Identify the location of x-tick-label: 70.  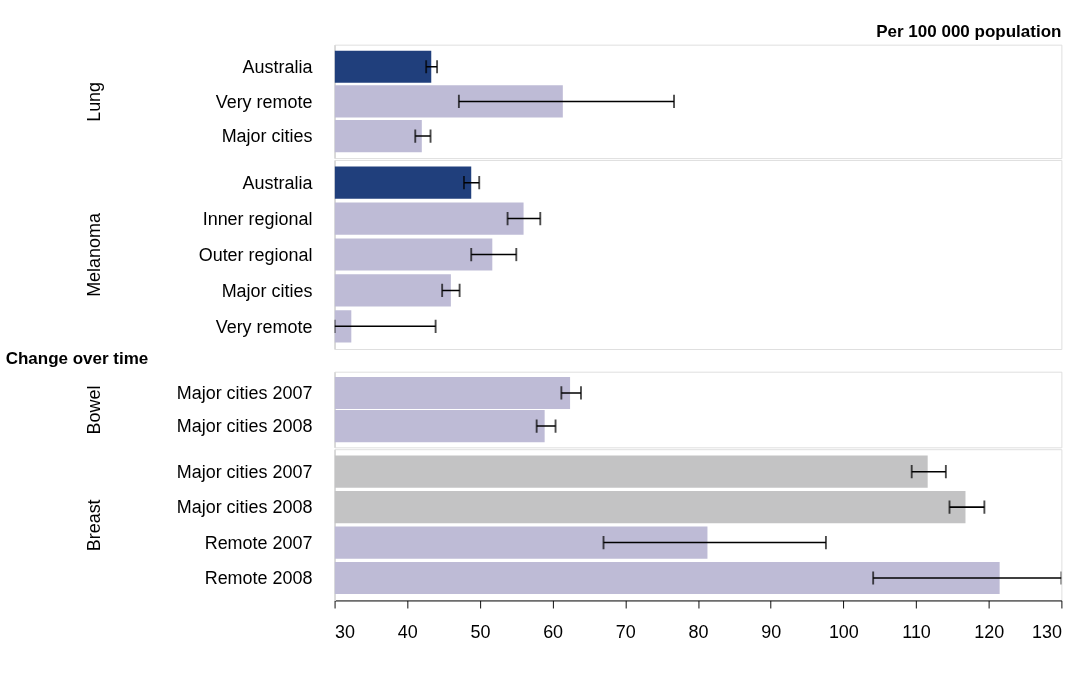
(625, 631).